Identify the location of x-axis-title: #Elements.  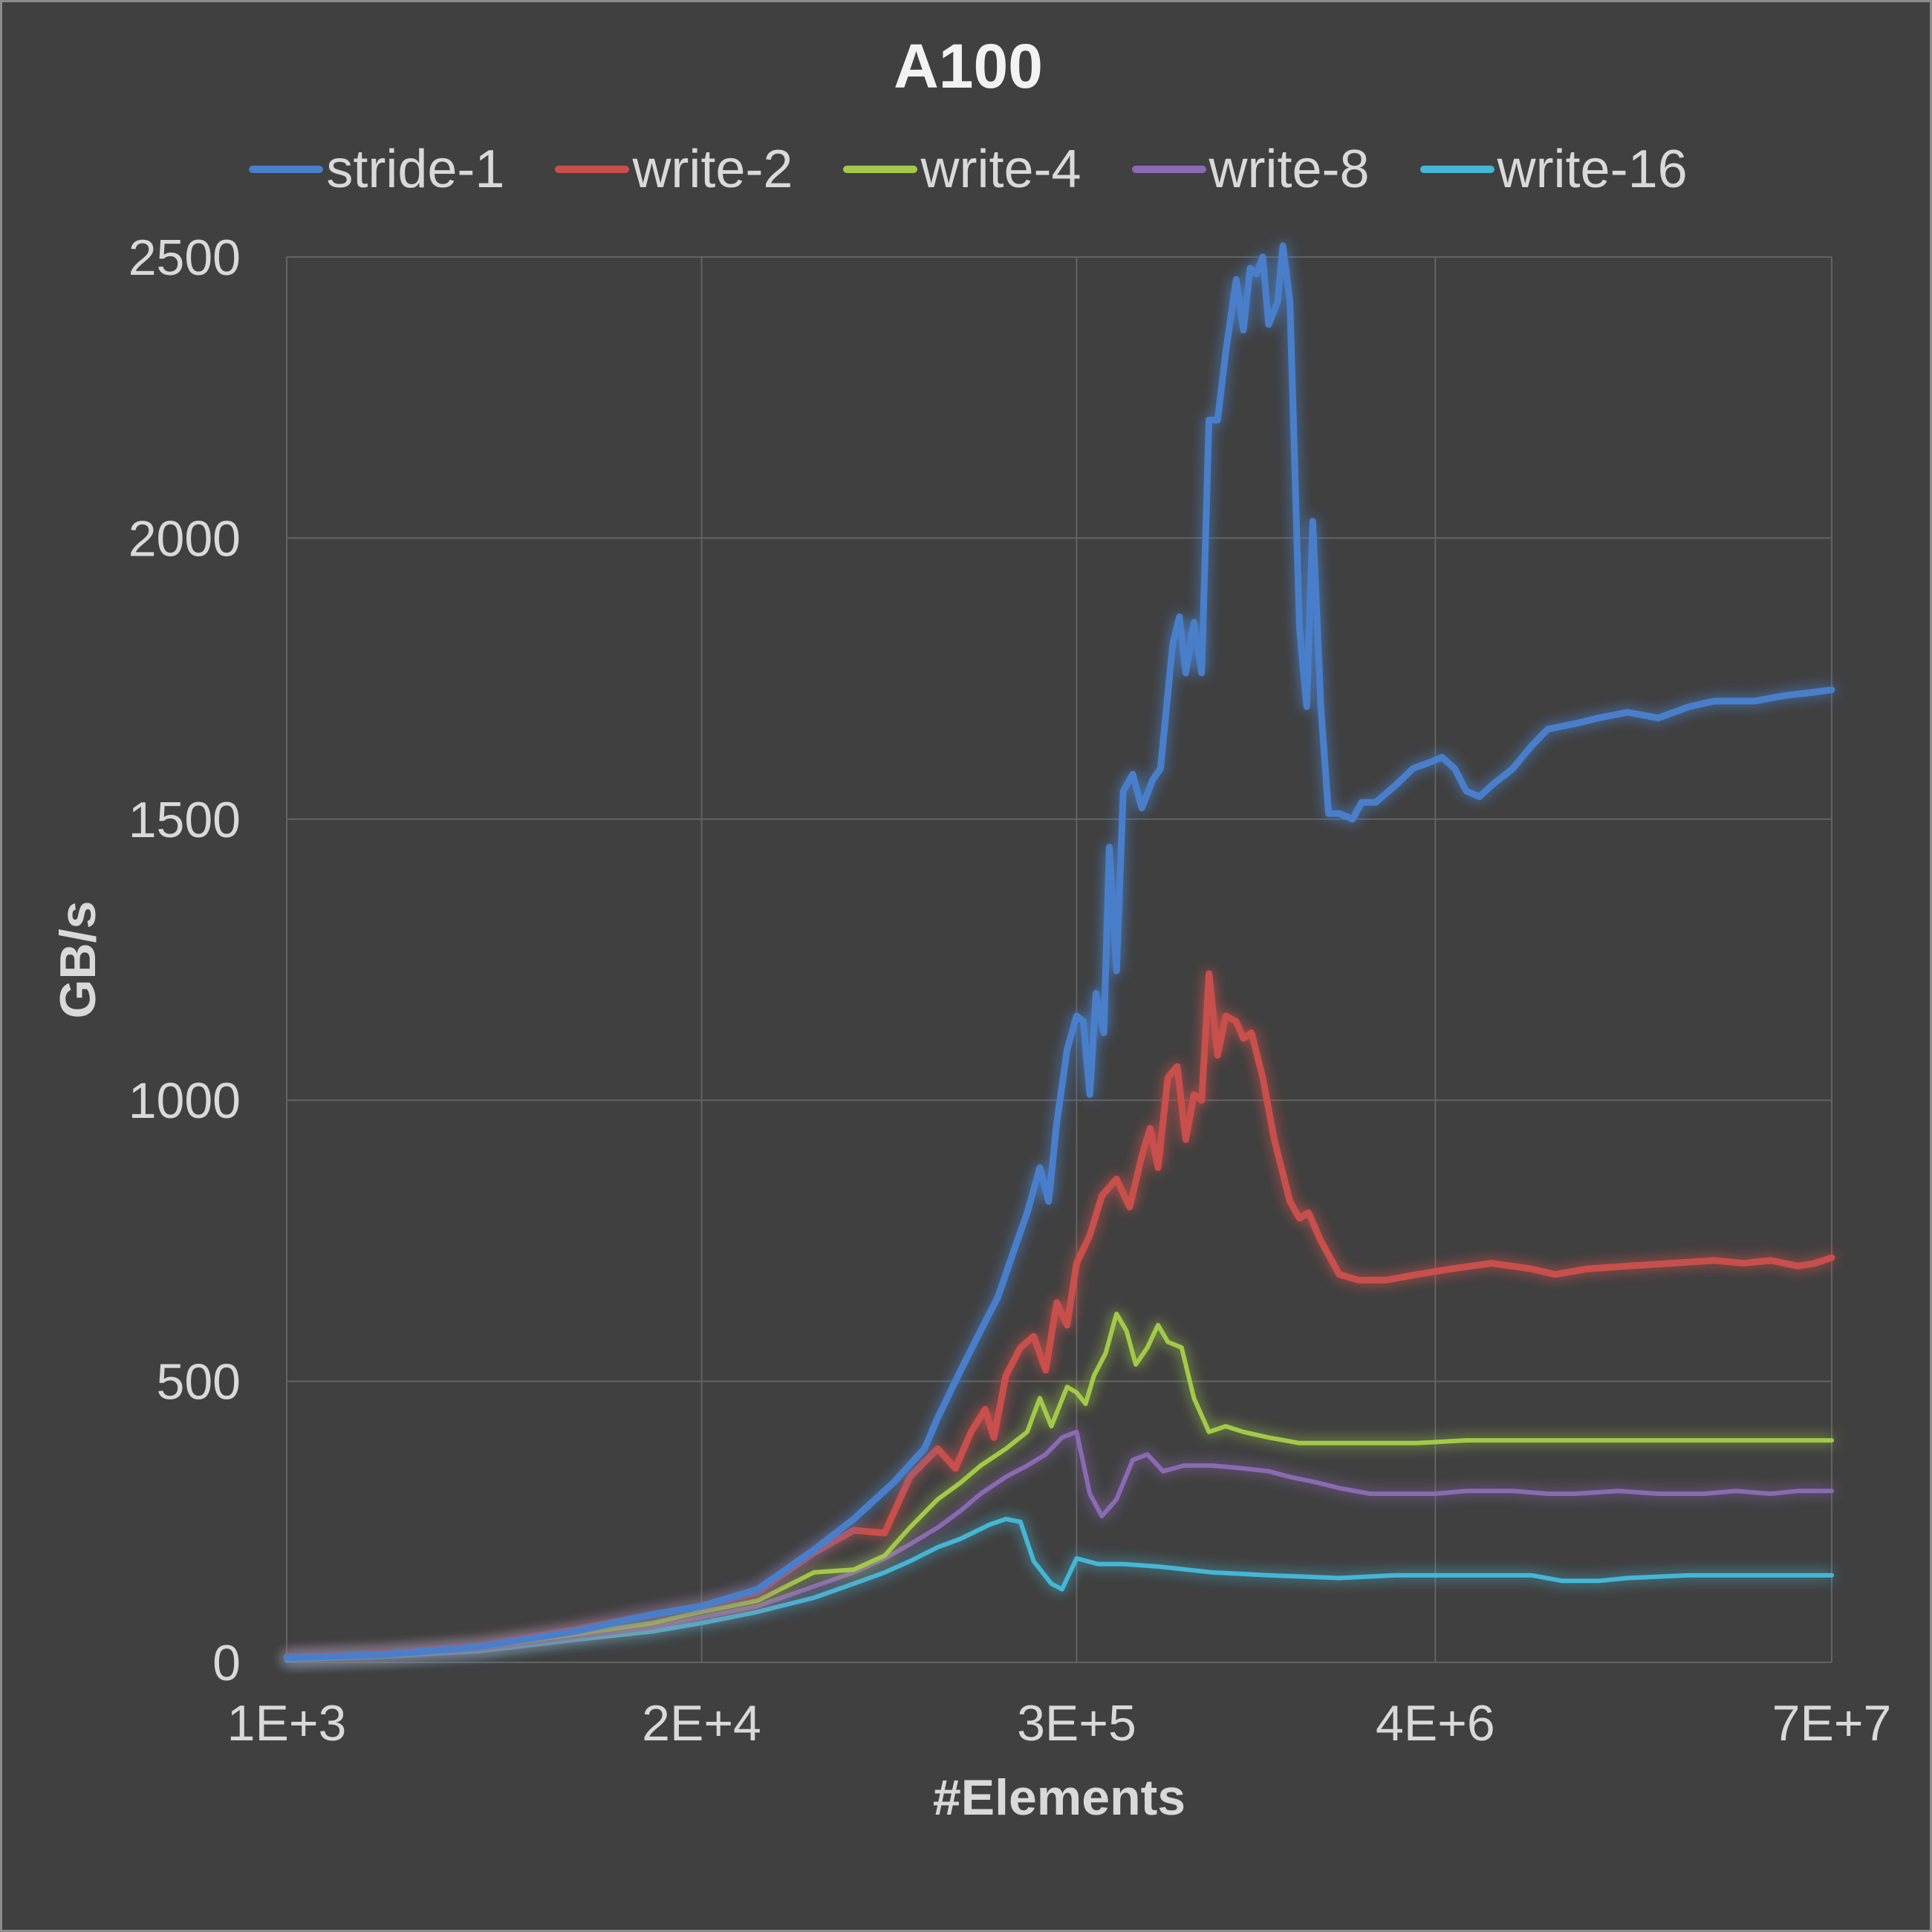
(1059, 1797).